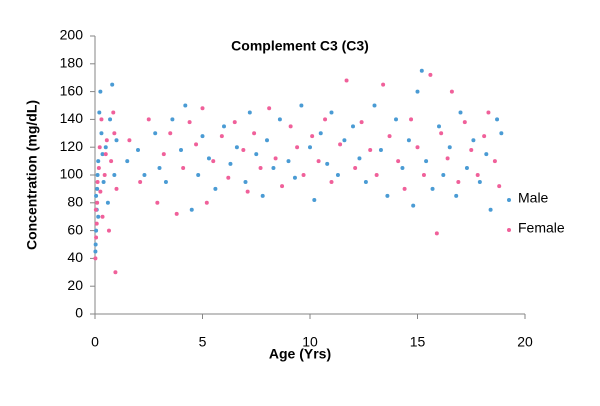 Image resolution: width=600 pixels, height=406 pixels. I want to click on x-tick-label: 10, so click(310, 342).